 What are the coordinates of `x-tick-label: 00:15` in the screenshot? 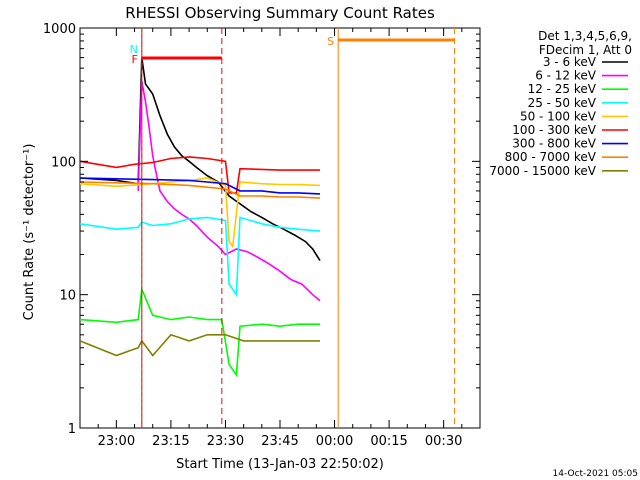 It's located at (388, 441).